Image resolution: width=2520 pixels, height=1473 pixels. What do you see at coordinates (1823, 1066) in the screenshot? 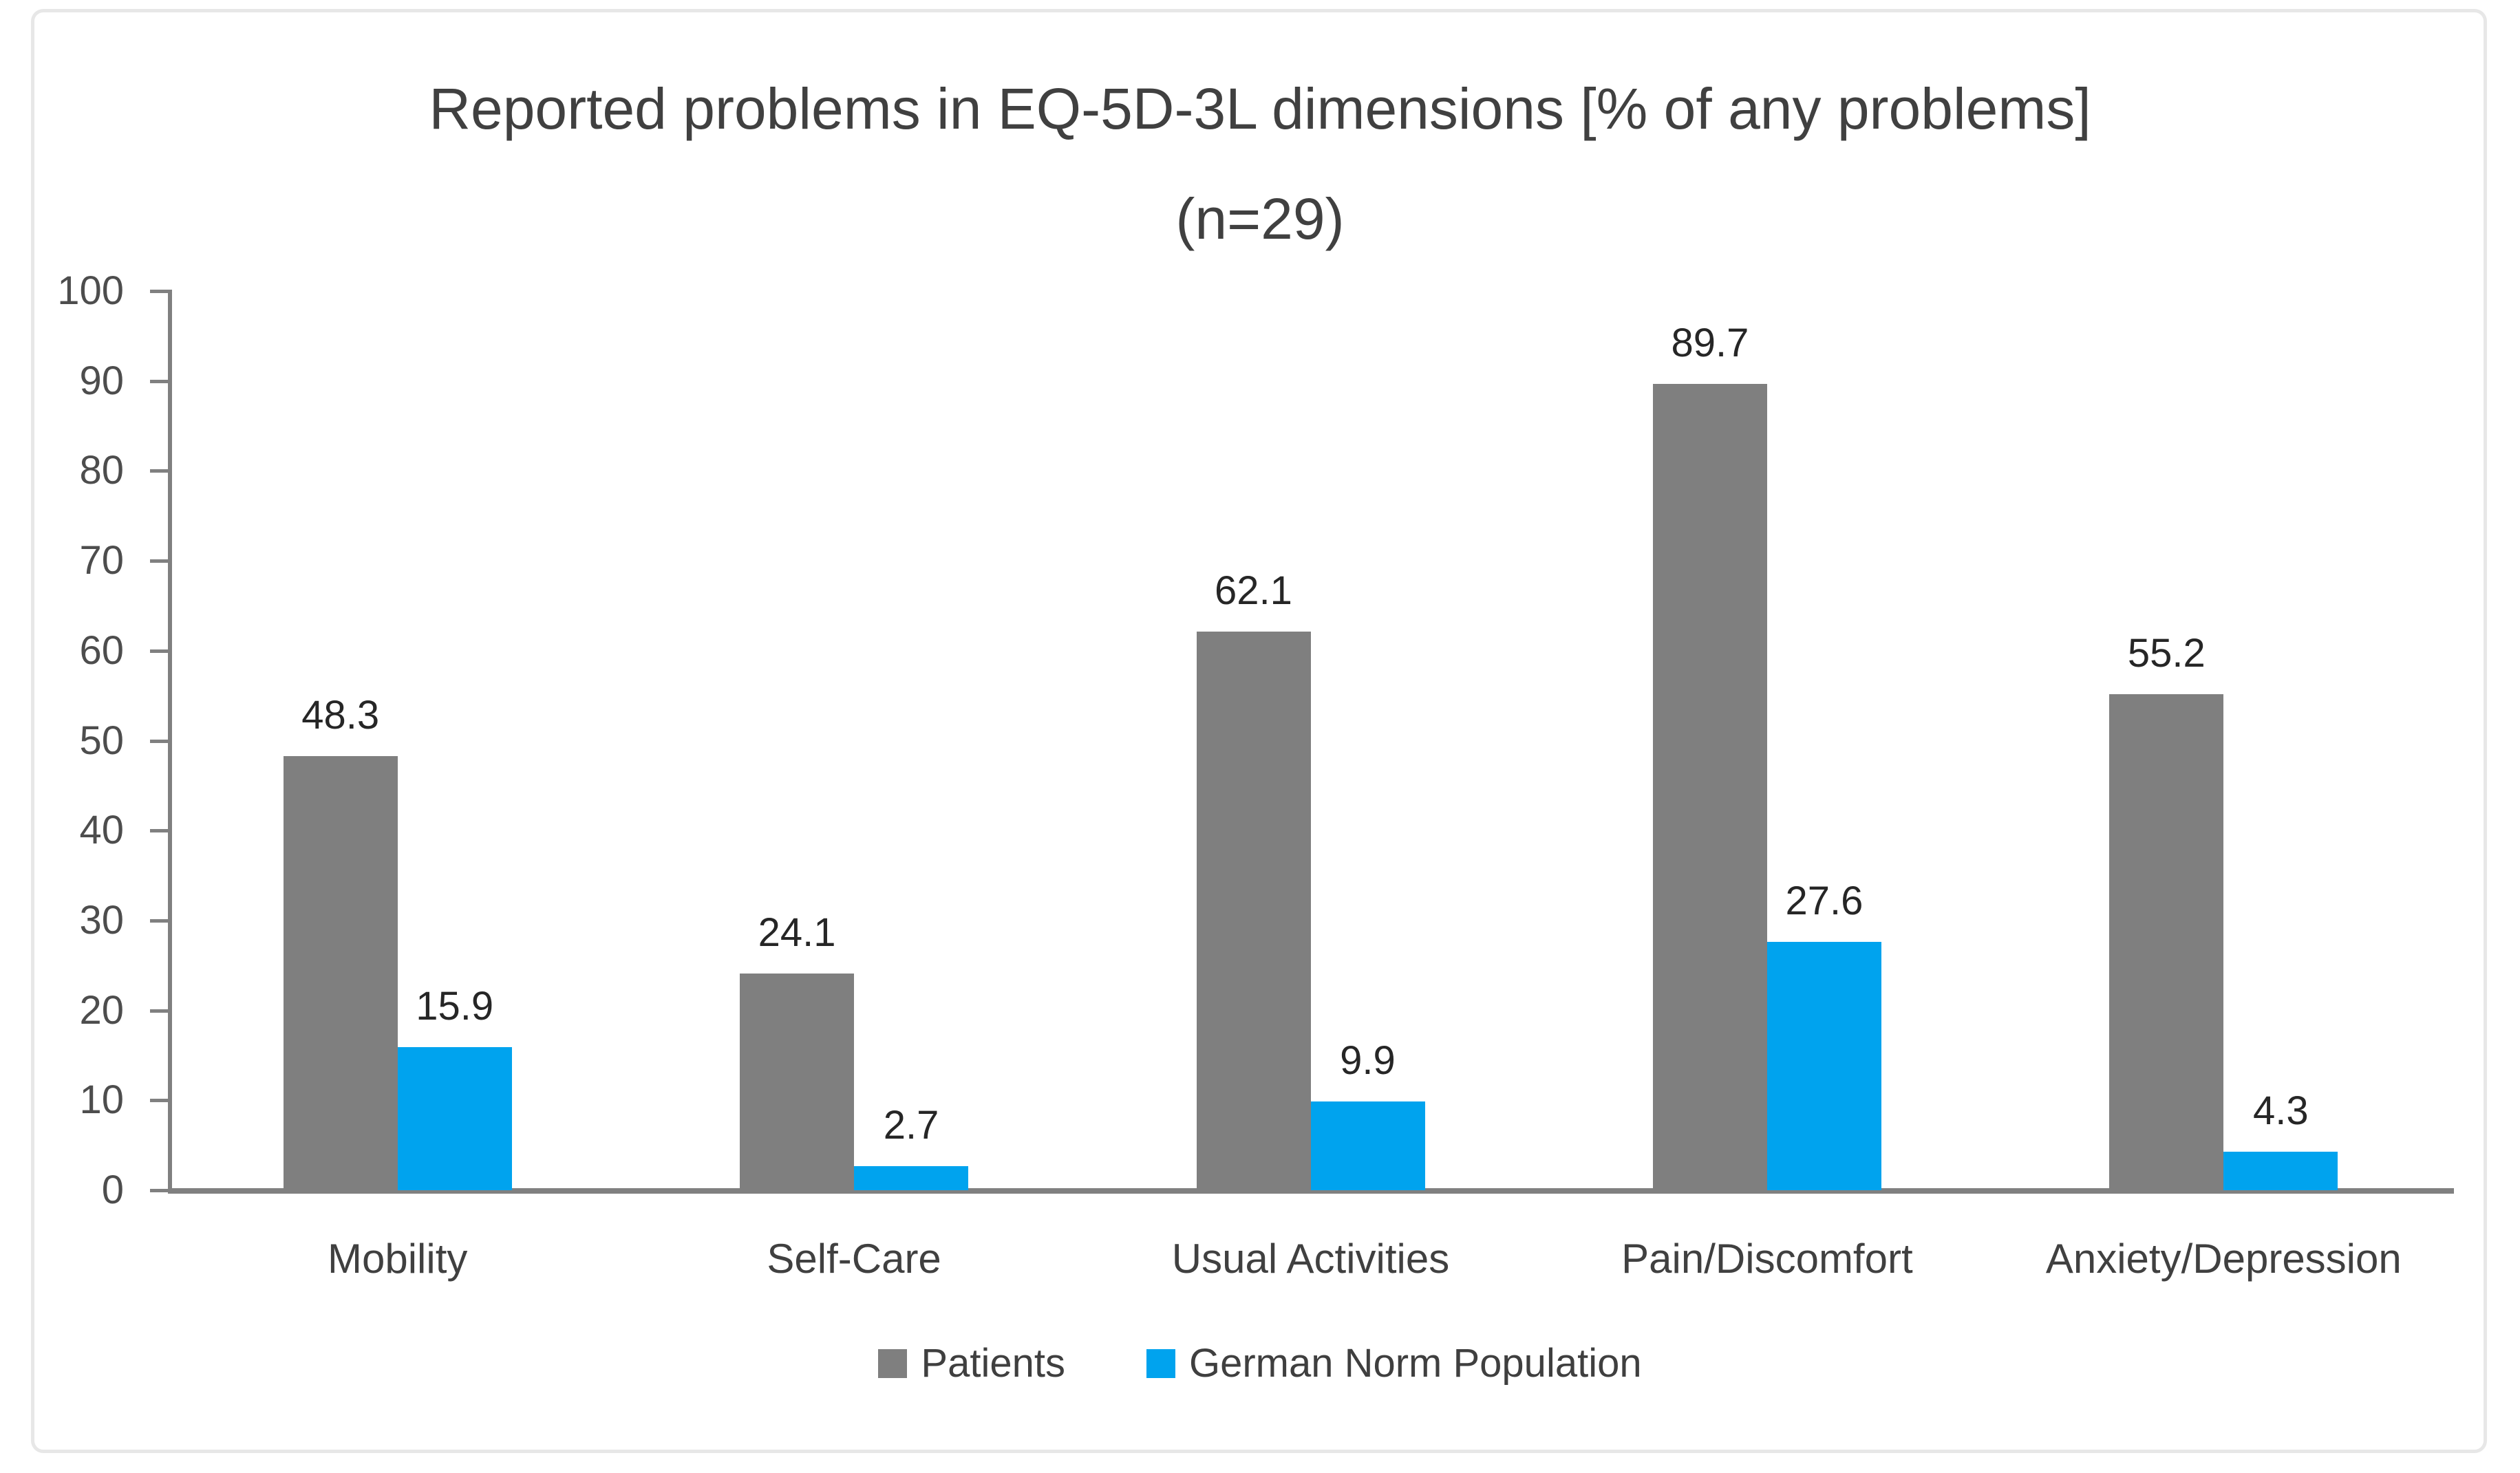
I see `bar-german-norm-population-pain-discomfort` at bounding box center [1823, 1066].